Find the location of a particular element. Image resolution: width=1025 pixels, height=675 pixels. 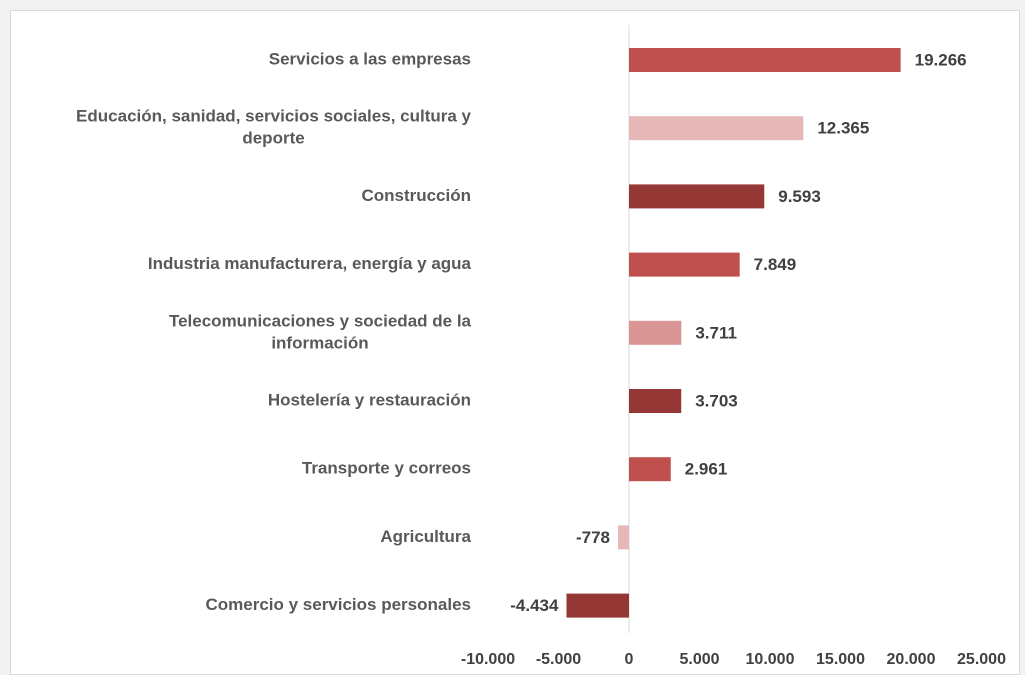

x-tick-label-1: -5.000 is located at coordinates (558, 659).